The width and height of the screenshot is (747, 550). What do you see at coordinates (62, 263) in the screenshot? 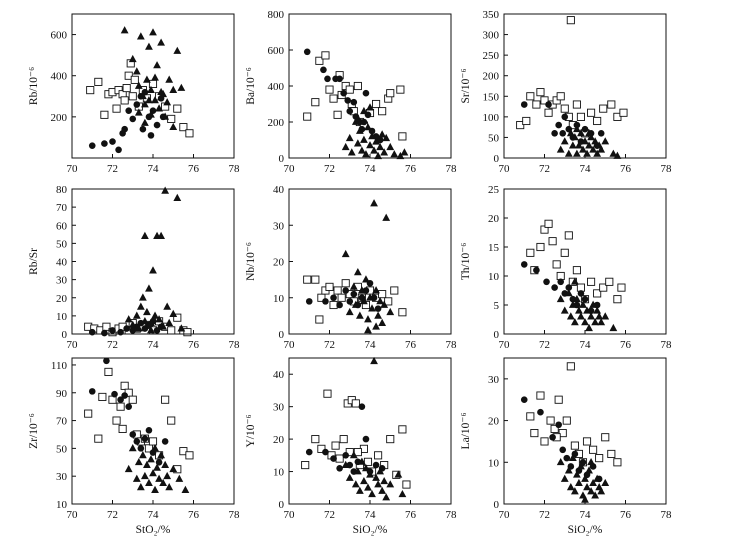
I see `y-tick-label: 40` at bounding box center [62, 263].